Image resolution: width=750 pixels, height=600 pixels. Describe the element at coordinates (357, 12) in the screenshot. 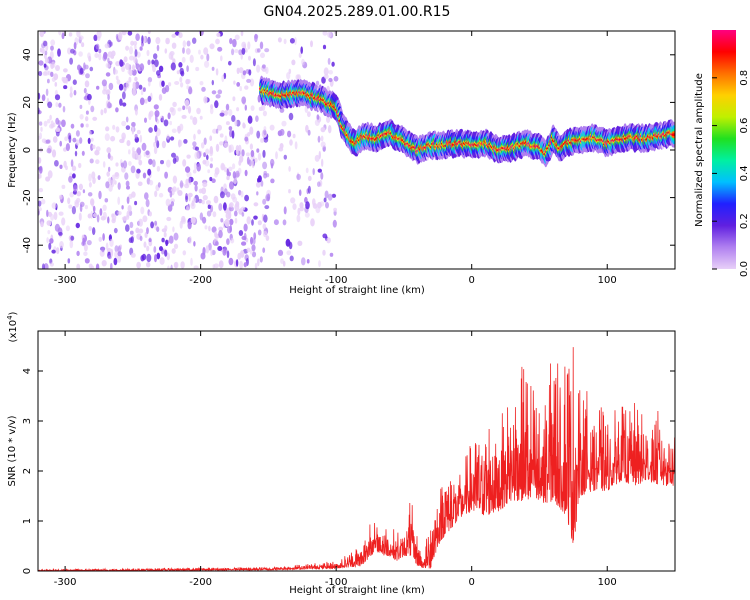

I see `figure-title: GN04.2025.289.01.00.R15` at that location.